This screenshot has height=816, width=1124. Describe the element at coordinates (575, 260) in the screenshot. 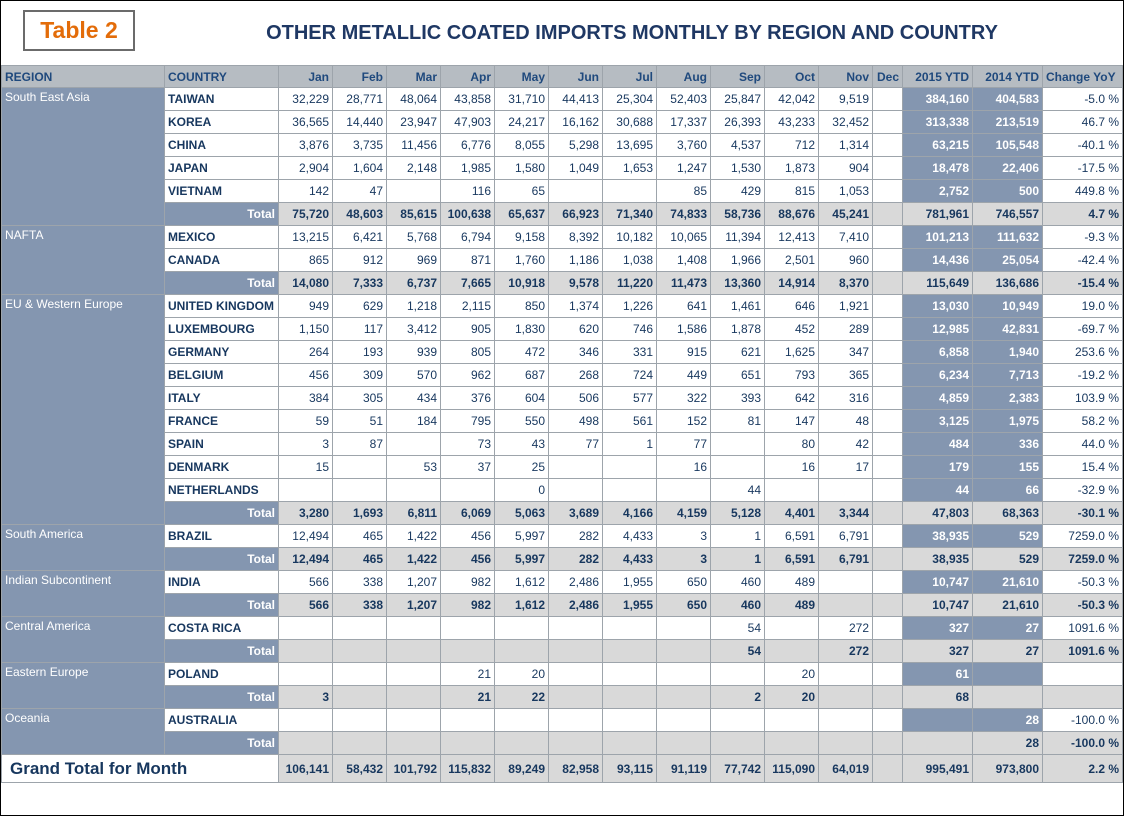

I see `month-value-cell: 1,186` at that location.